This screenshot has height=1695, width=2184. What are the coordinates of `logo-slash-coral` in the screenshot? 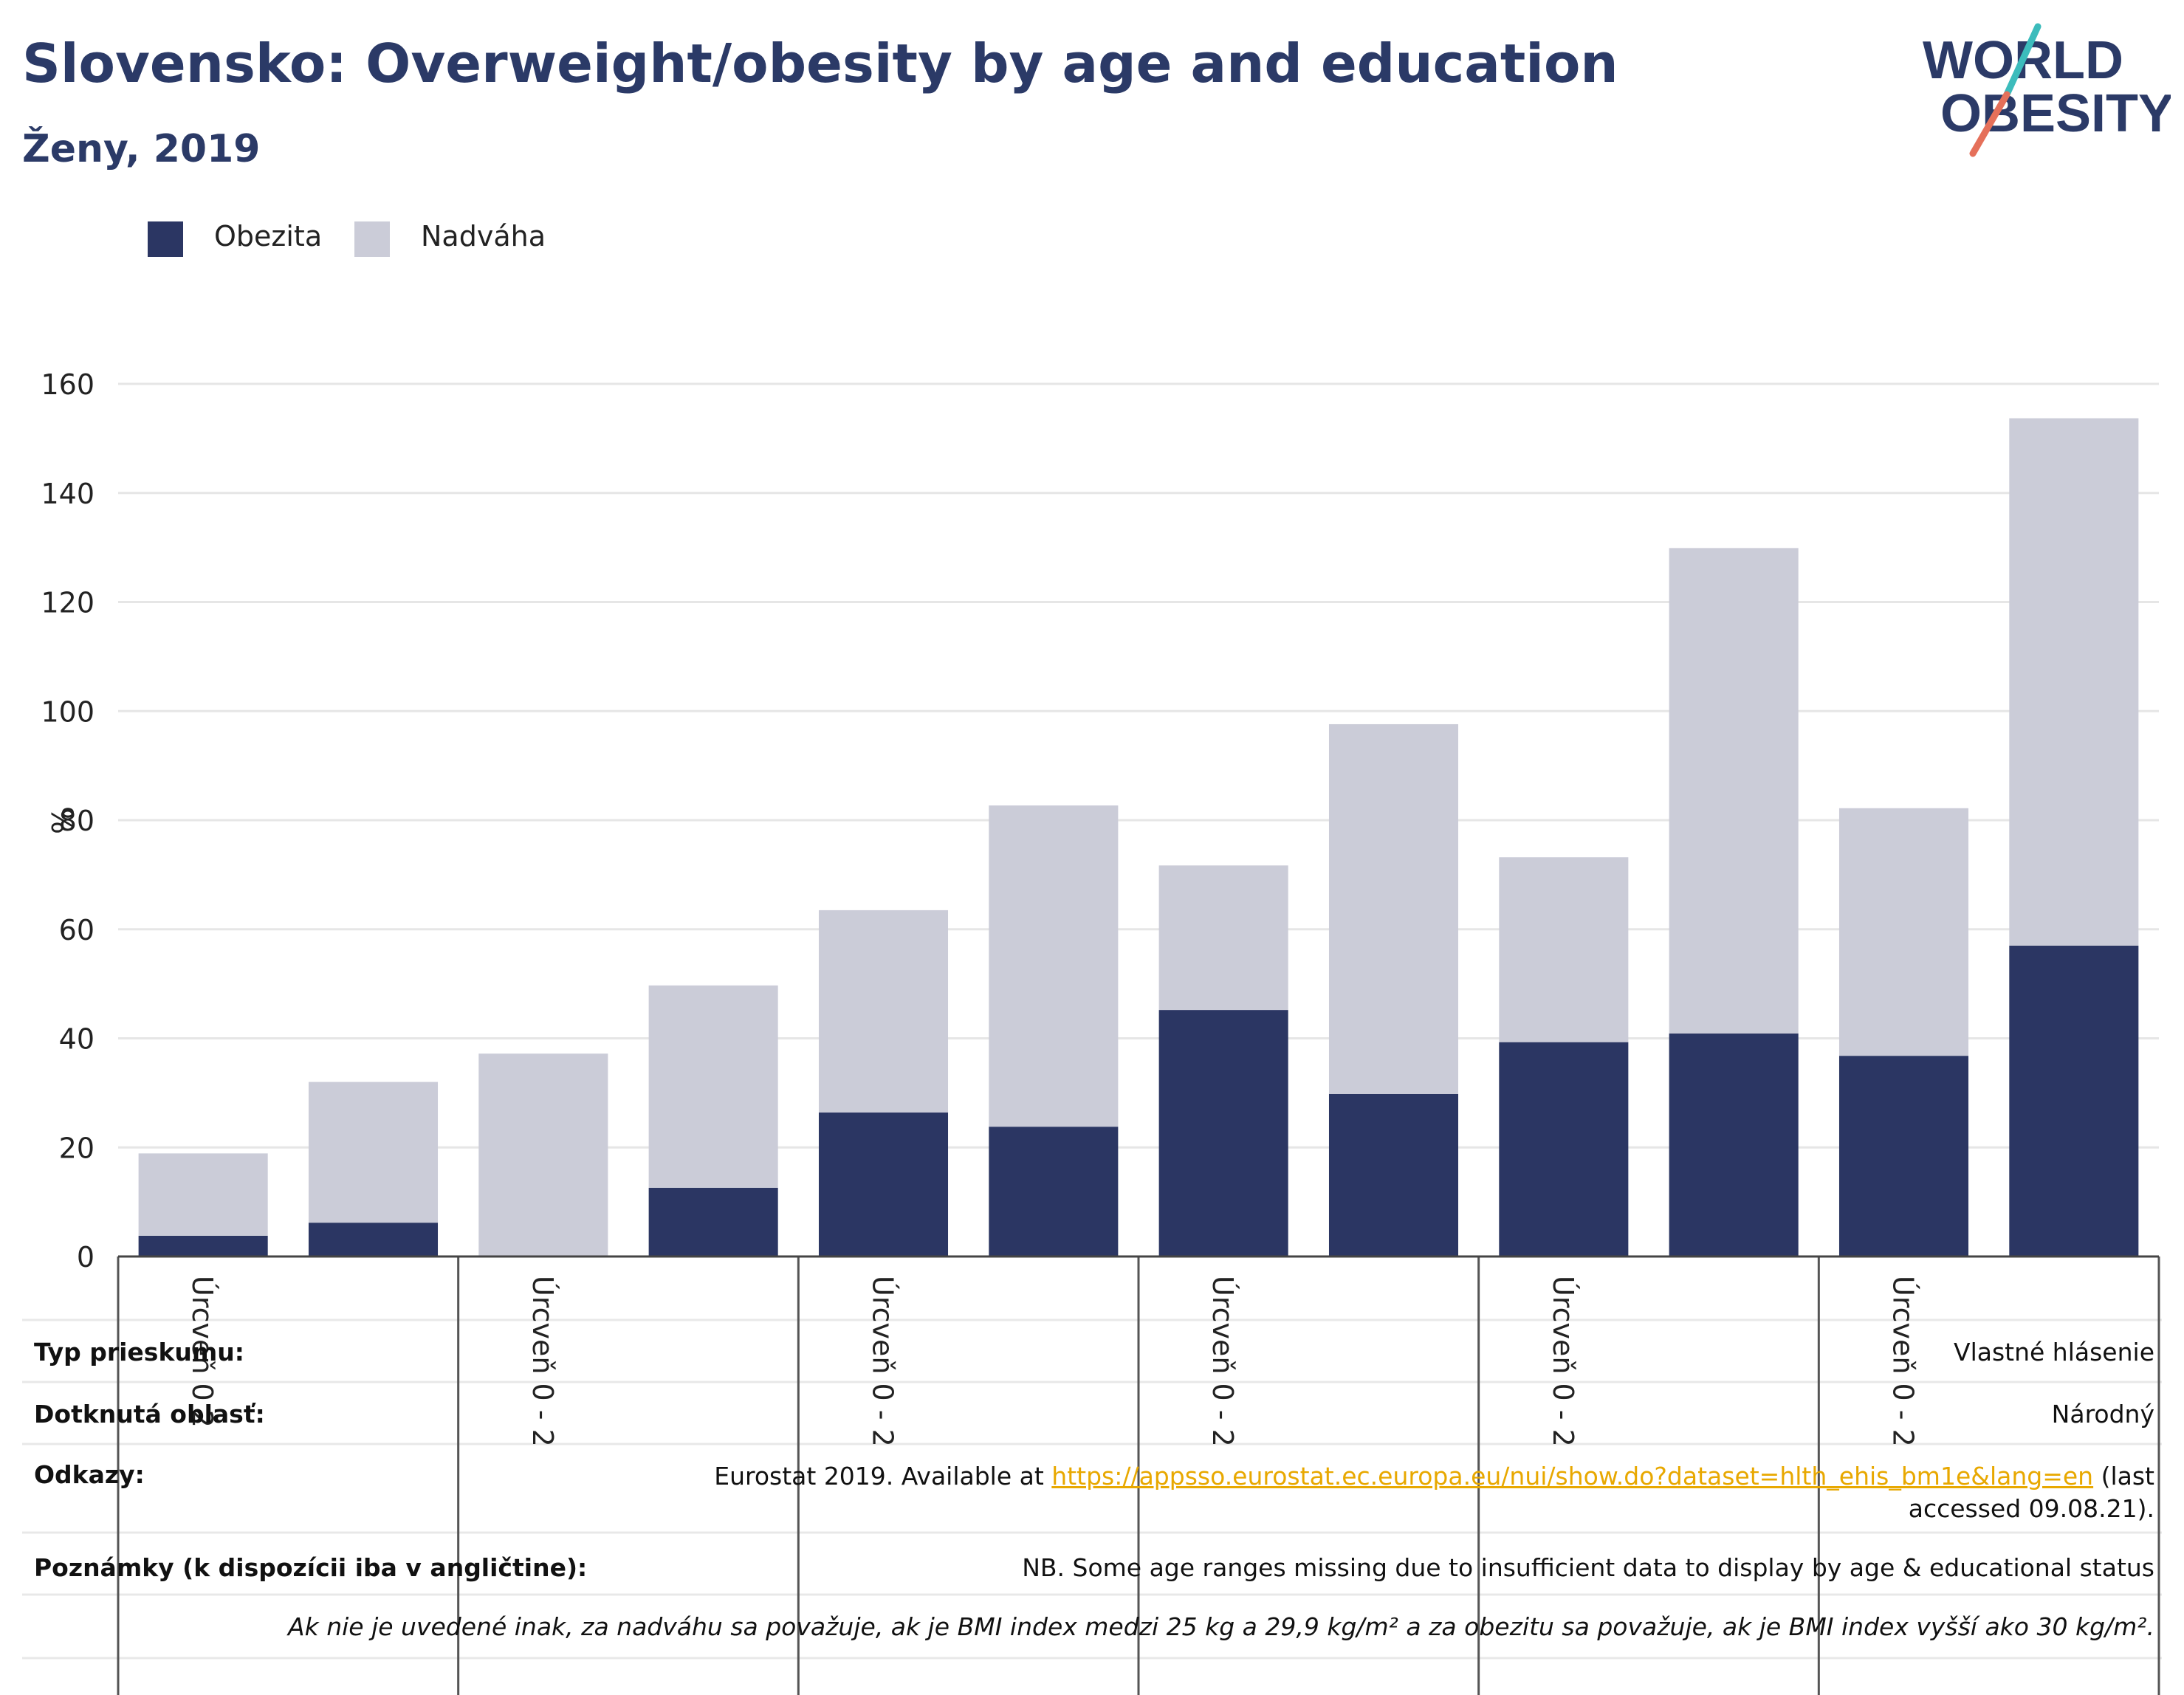 It's located at (1990, 124).